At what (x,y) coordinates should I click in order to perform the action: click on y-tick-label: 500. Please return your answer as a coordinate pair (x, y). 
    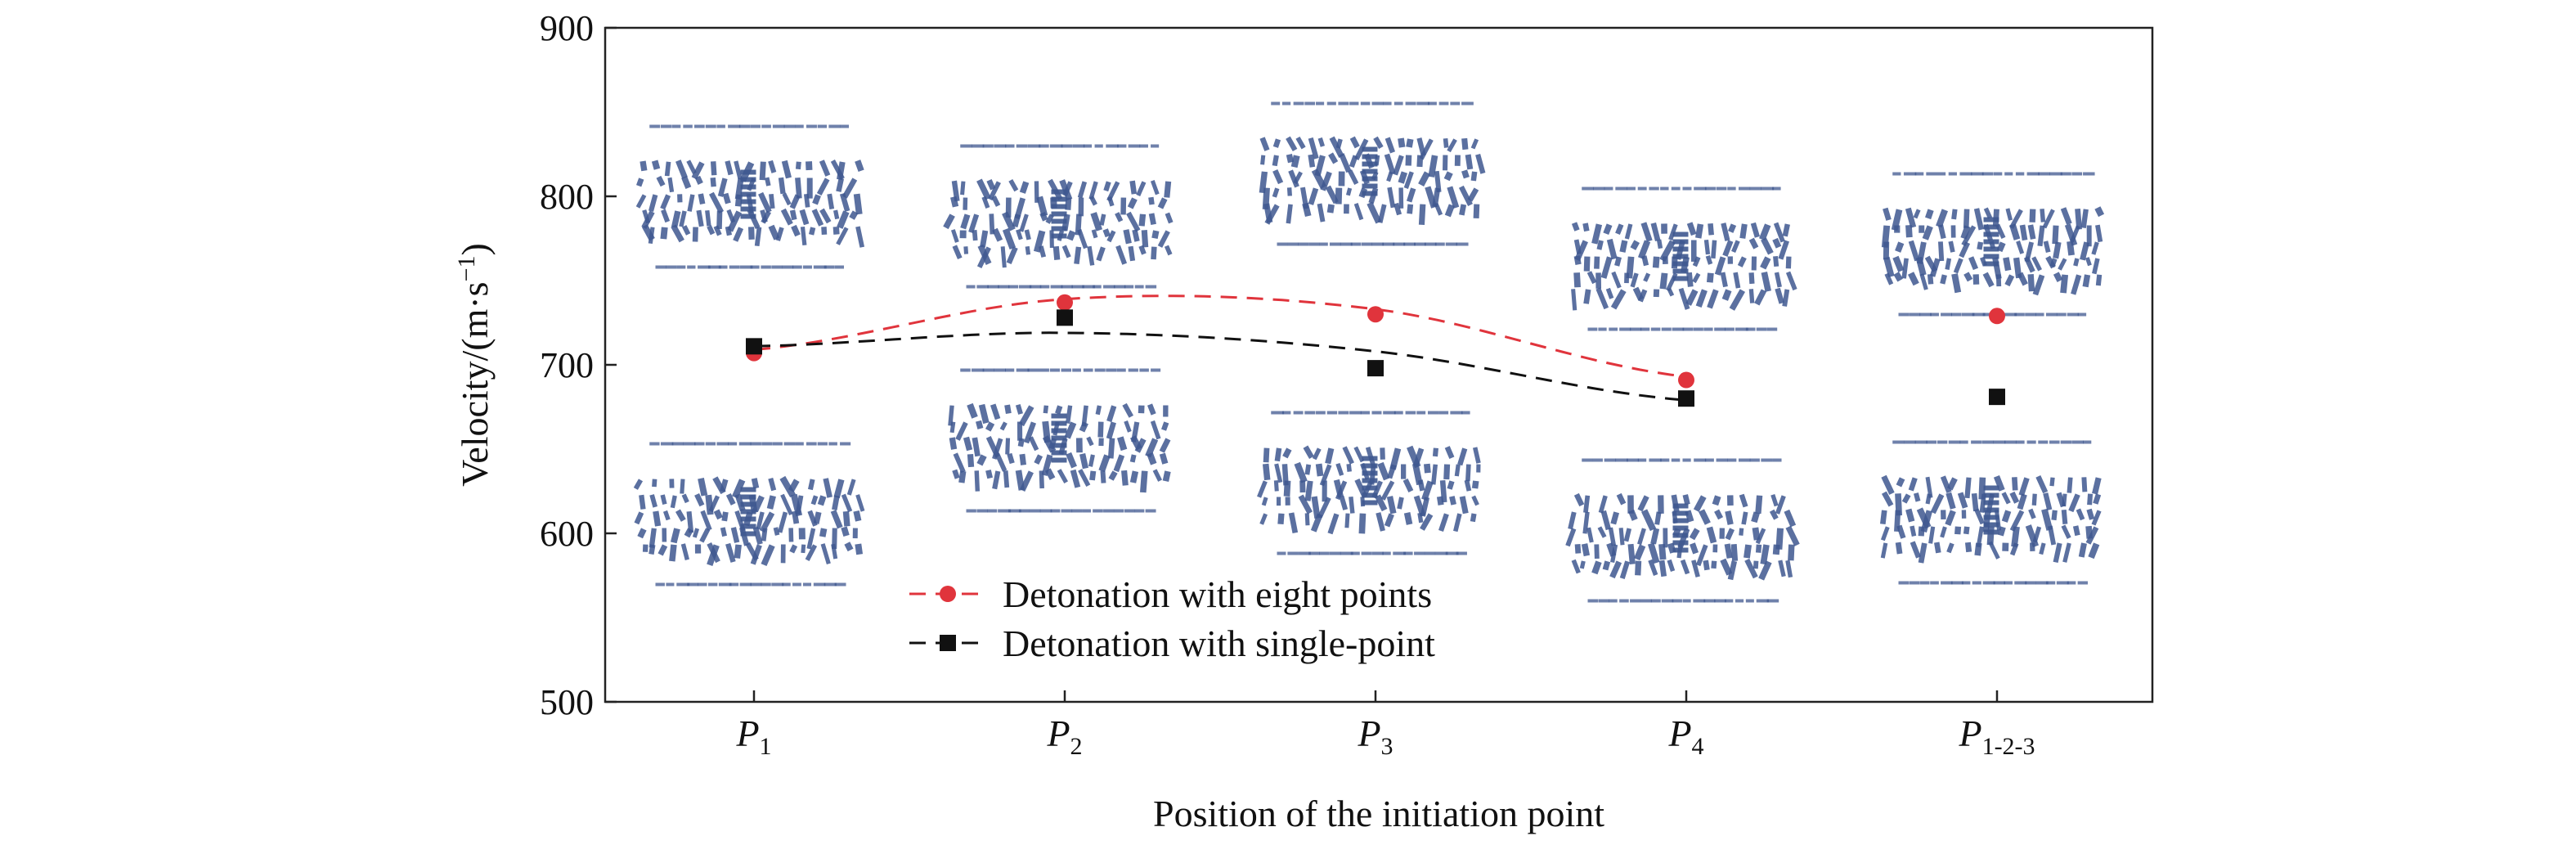
    Looking at the image, I should click on (567, 702).